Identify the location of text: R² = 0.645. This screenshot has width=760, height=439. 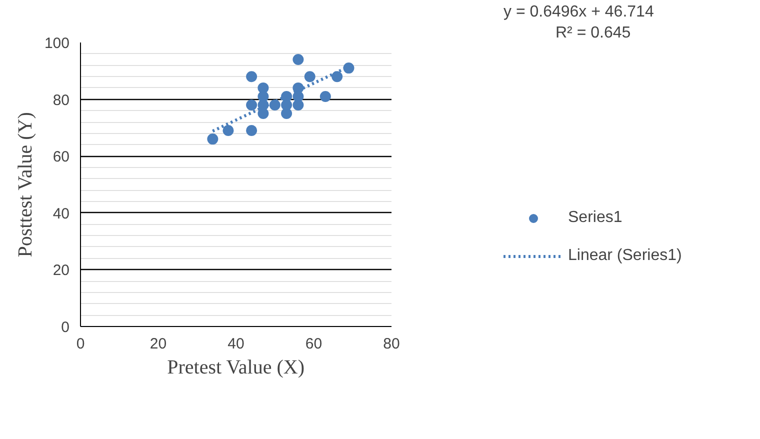
(593, 33).